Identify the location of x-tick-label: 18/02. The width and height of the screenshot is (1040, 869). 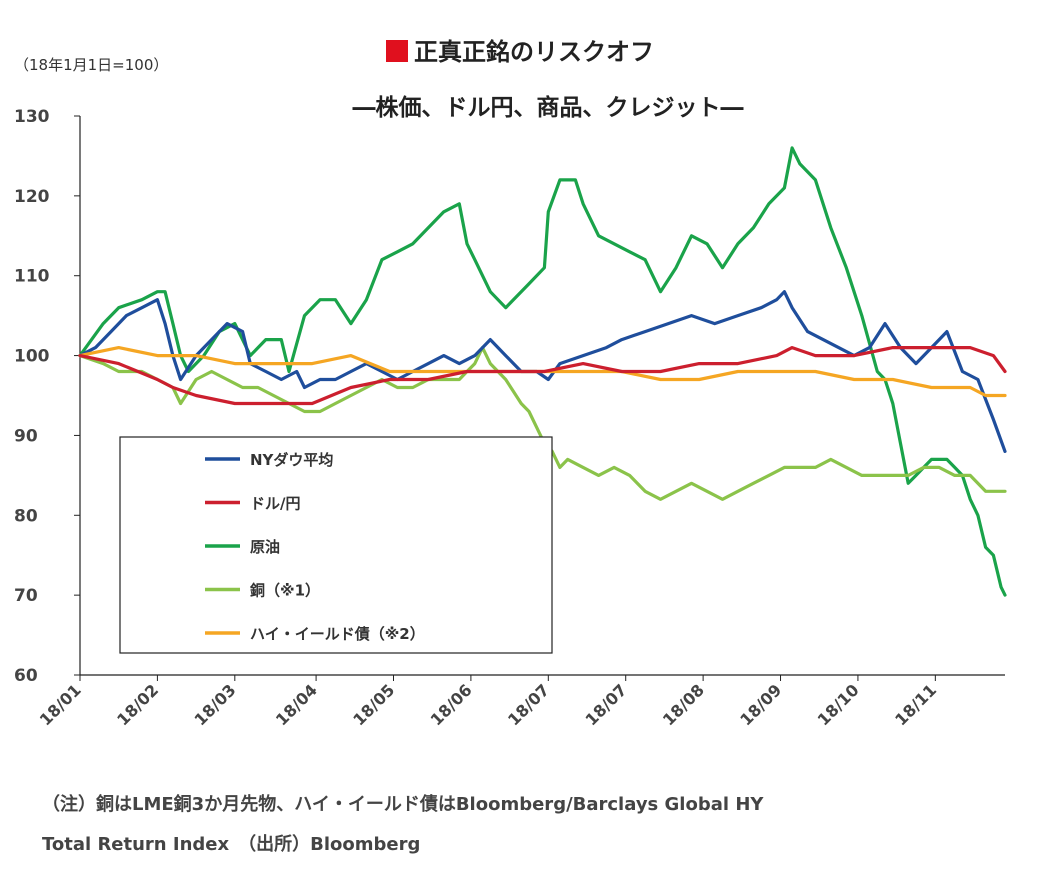
(137, 704).